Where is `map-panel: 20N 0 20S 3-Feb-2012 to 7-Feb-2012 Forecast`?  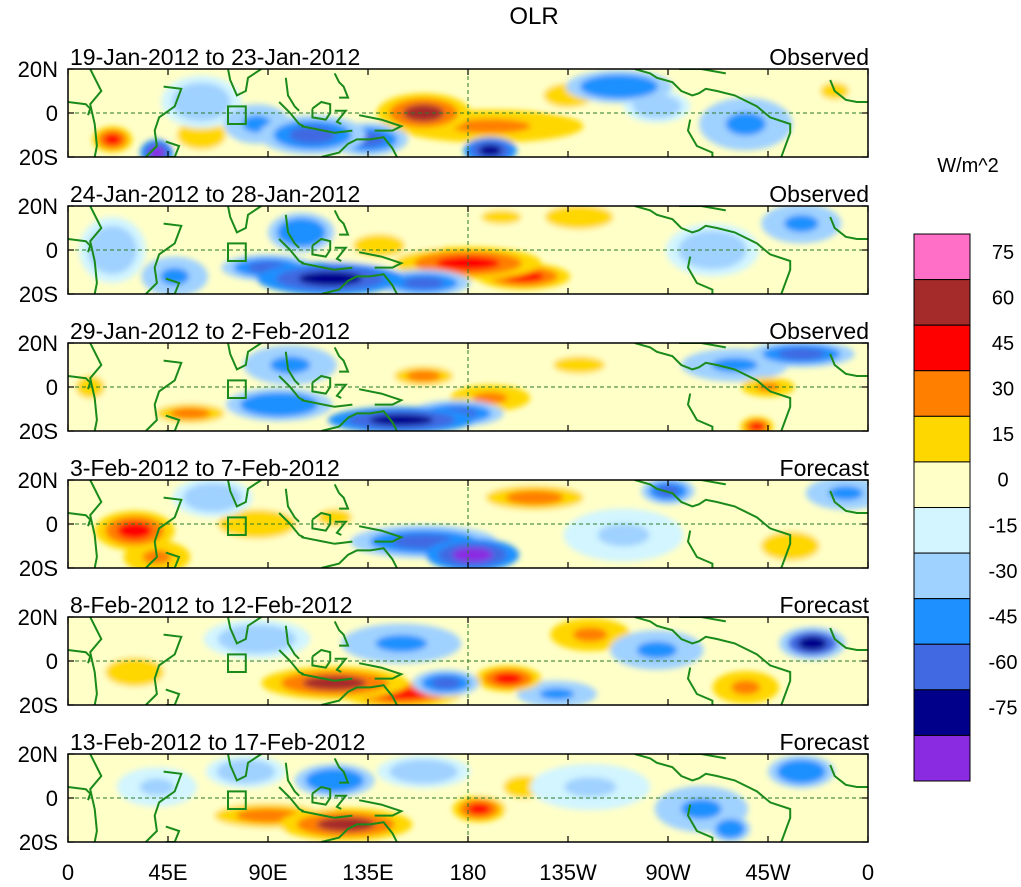
map-panel: 20N 0 20S 3-Feb-2012 to 7-Feb-2012 Forecast is located at coordinates (444, 518).